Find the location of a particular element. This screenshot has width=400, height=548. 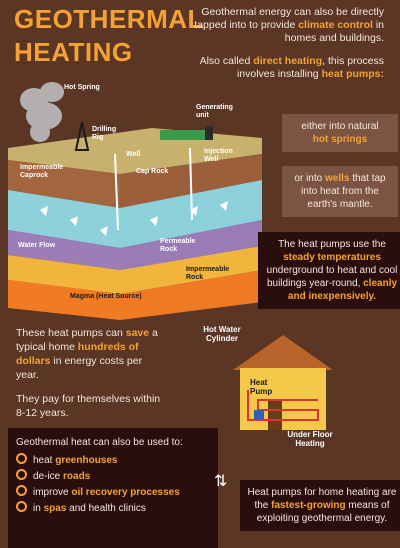

label-heat-pump: Heat Pump is located at coordinates (261, 387).